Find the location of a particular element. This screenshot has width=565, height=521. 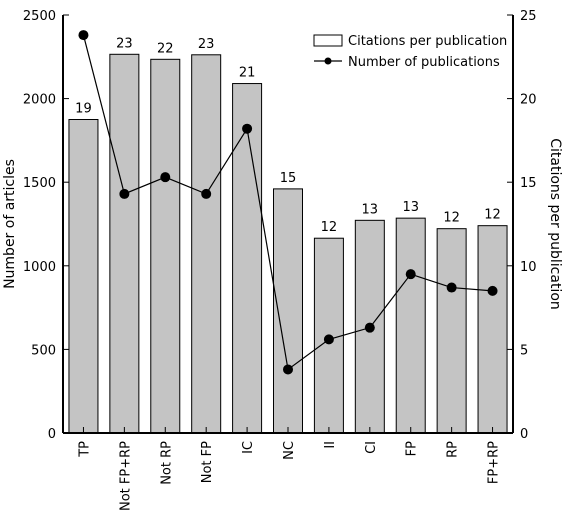

y-tick-label-1: 500 is located at coordinates (43, 350).